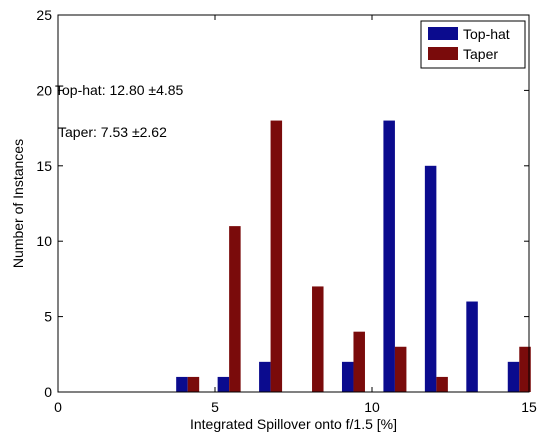 The image size is (539, 439). Describe the element at coordinates (44, 15) in the screenshot. I see `y-tick-label: 25` at that location.